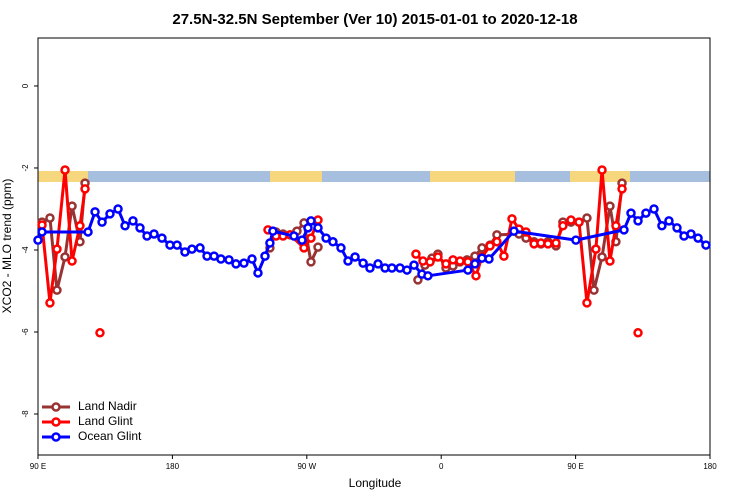 The height and width of the screenshot is (500, 750). I want to click on legend-label: Land Glint, so click(105, 421).